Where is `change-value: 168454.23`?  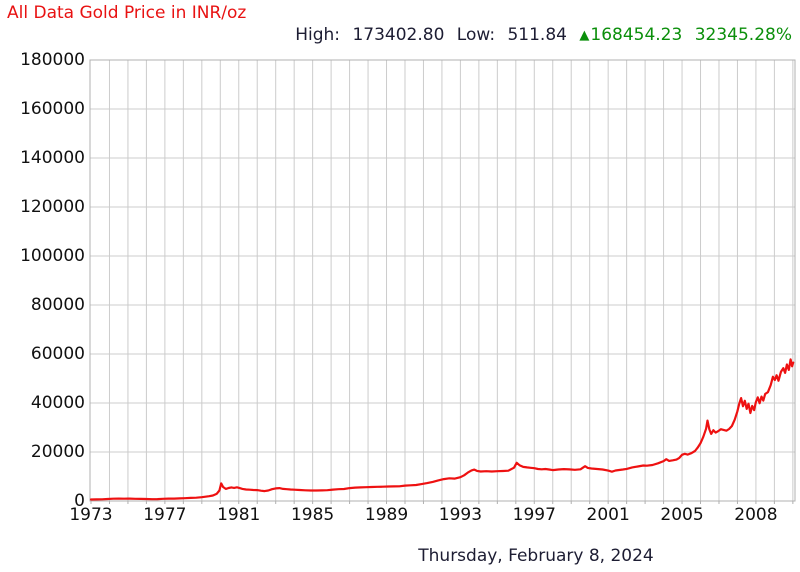 change-value: 168454.23 is located at coordinates (636, 35).